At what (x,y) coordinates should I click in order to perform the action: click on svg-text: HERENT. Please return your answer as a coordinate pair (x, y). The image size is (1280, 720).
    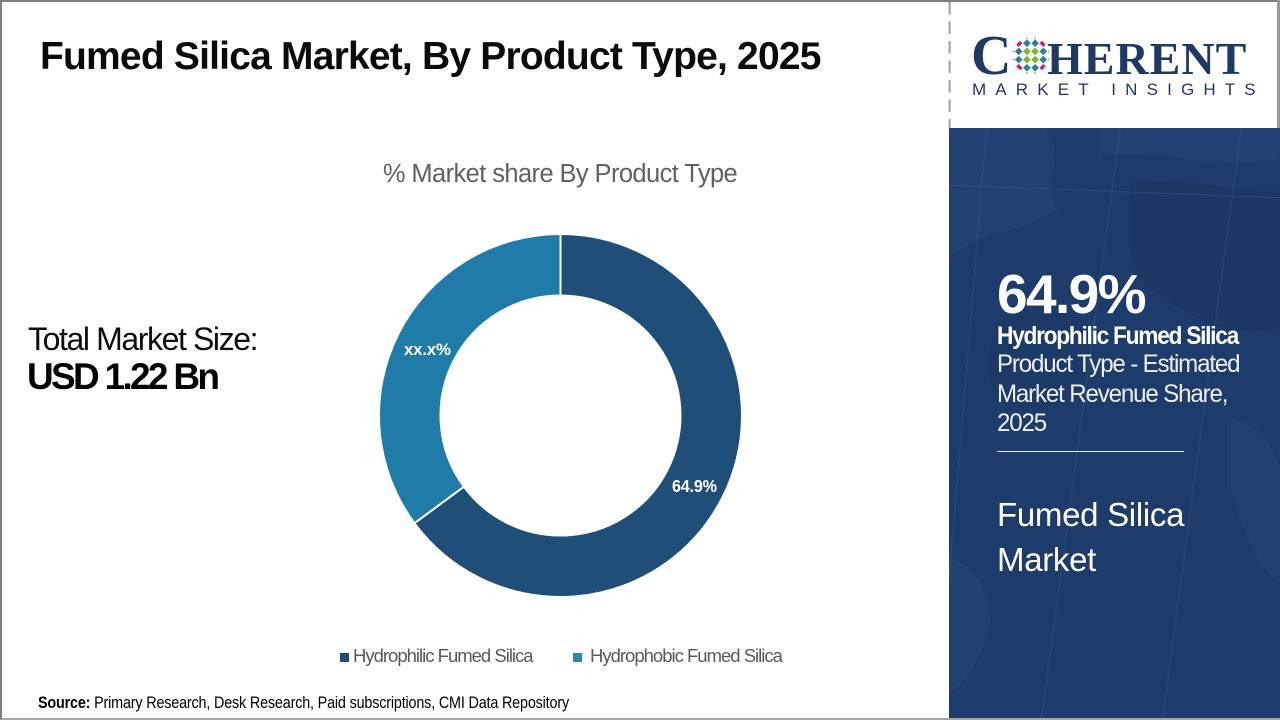
    Looking at the image, I should click on (1147, 58).